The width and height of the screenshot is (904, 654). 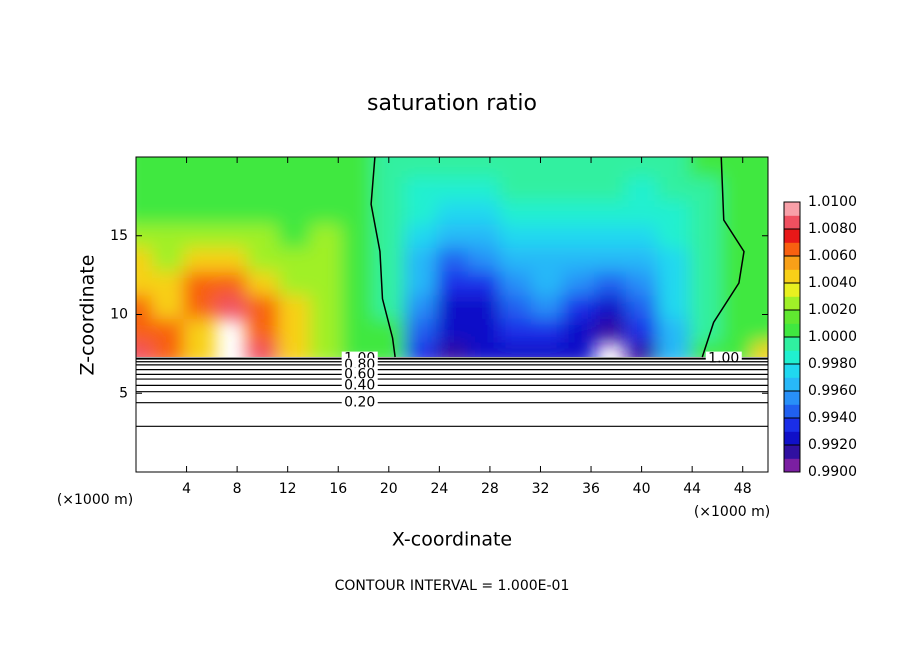 I want to click on x-tick-label: 4, so click(x=186, y=489).